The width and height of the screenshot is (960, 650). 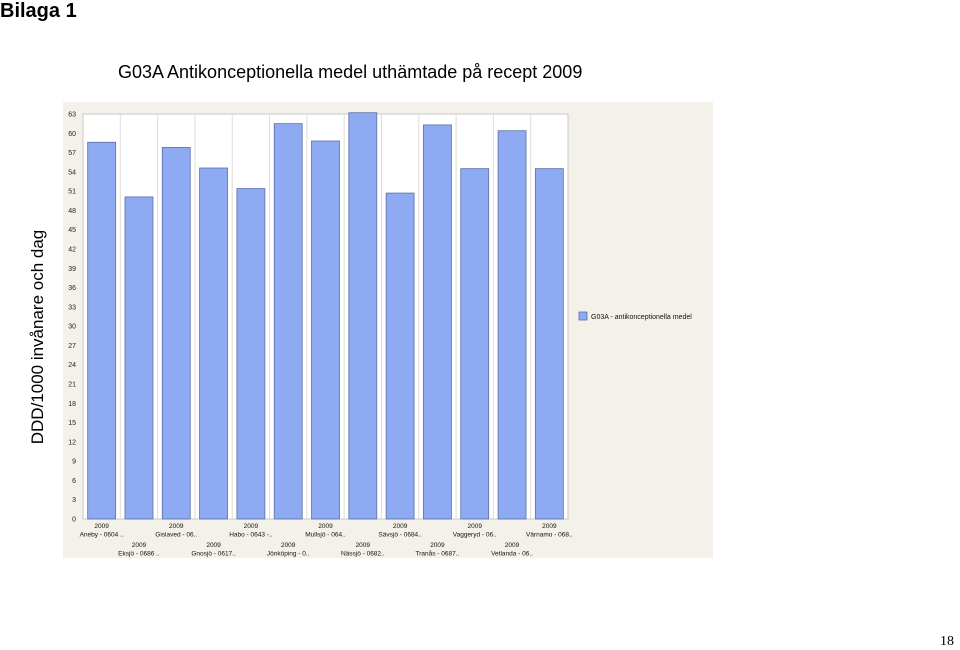 What do you see at coordinates (325, 535) in the screenshot?
I see `x-tick-label: Mullsjö - 064..` at bounding box center [325, 535].